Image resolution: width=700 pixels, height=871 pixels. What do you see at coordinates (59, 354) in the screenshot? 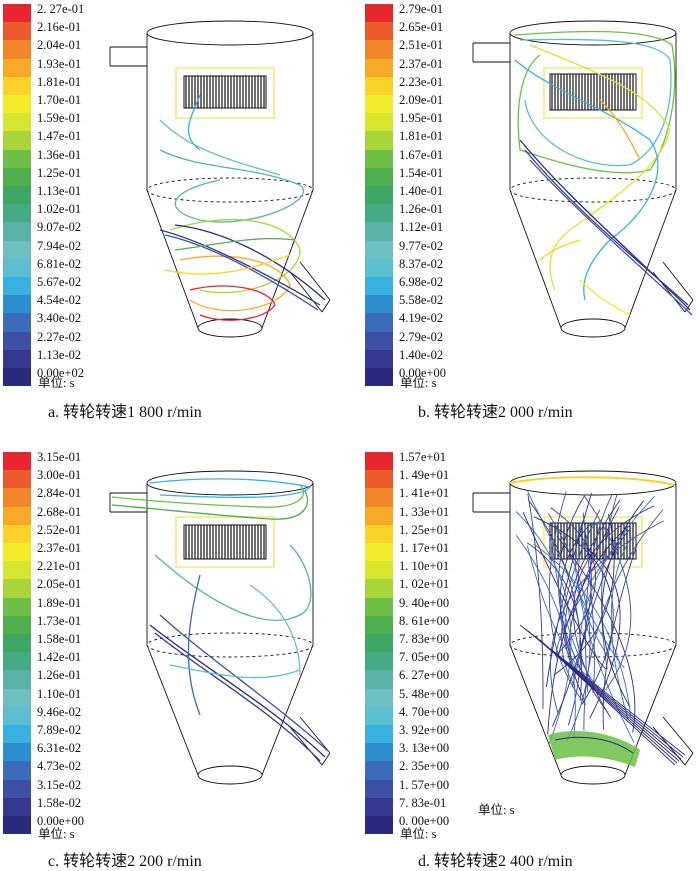
I see `colorbar-tick-label: 1.13e-02` at bounding box center [59, 354].